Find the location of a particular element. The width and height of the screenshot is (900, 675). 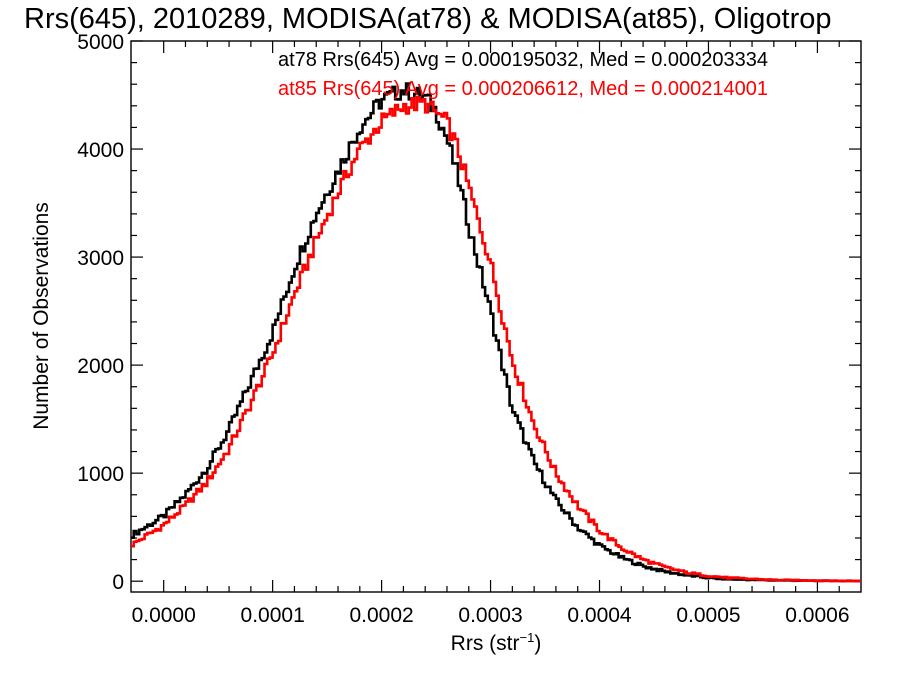

y-tick-label: 5000 is located at coordinates (100, 42).